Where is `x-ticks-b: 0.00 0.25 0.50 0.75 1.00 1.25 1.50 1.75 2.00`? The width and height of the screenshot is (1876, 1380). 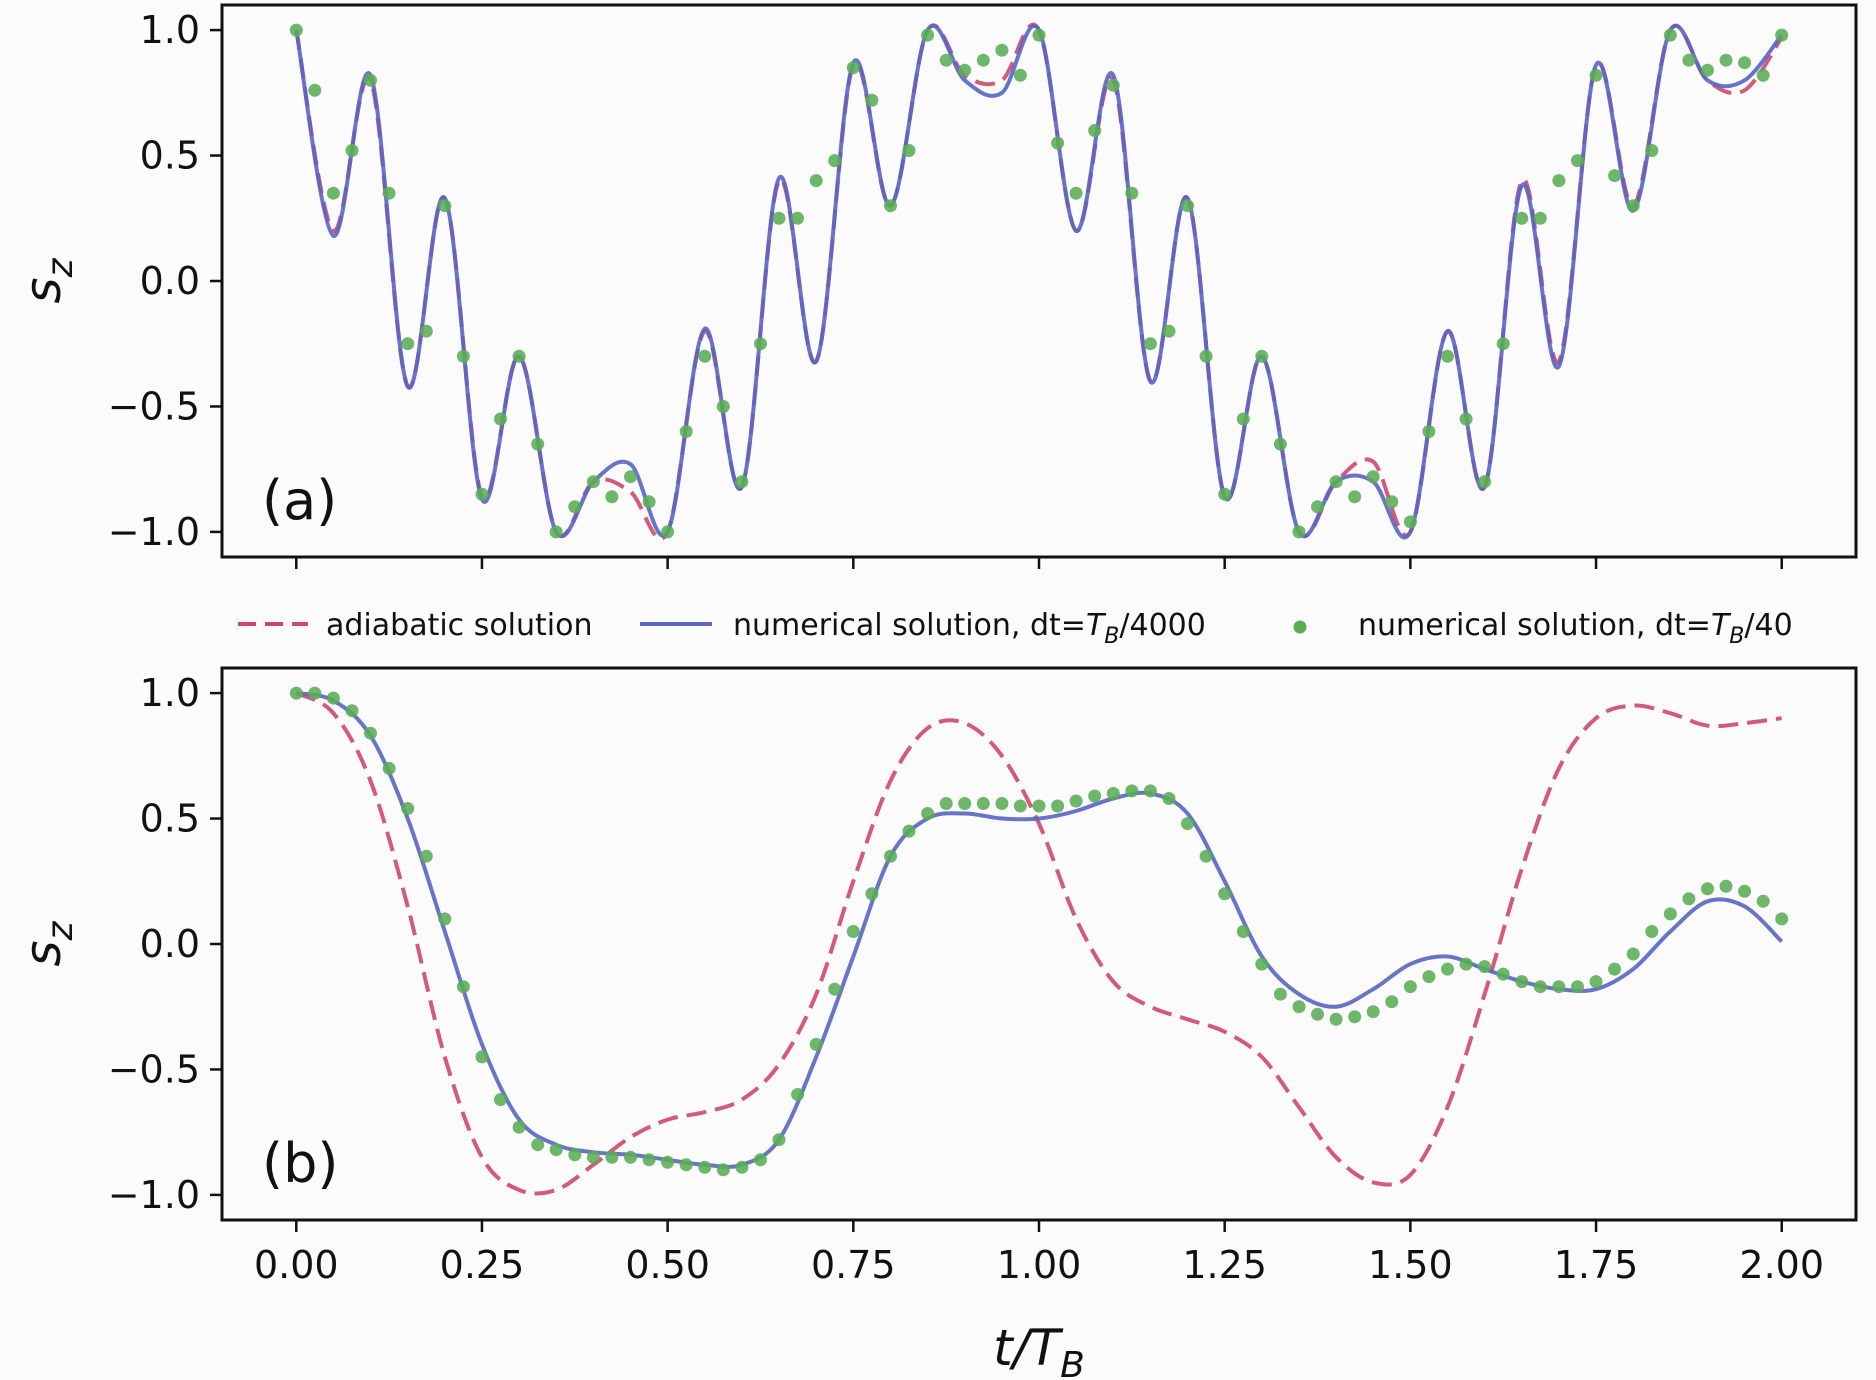 x-ticks-b: 0.00 0.25 0.50 0.75 1.00 1.25 1.50 1.75 2.00 is located at coordinates (1039, 1253).